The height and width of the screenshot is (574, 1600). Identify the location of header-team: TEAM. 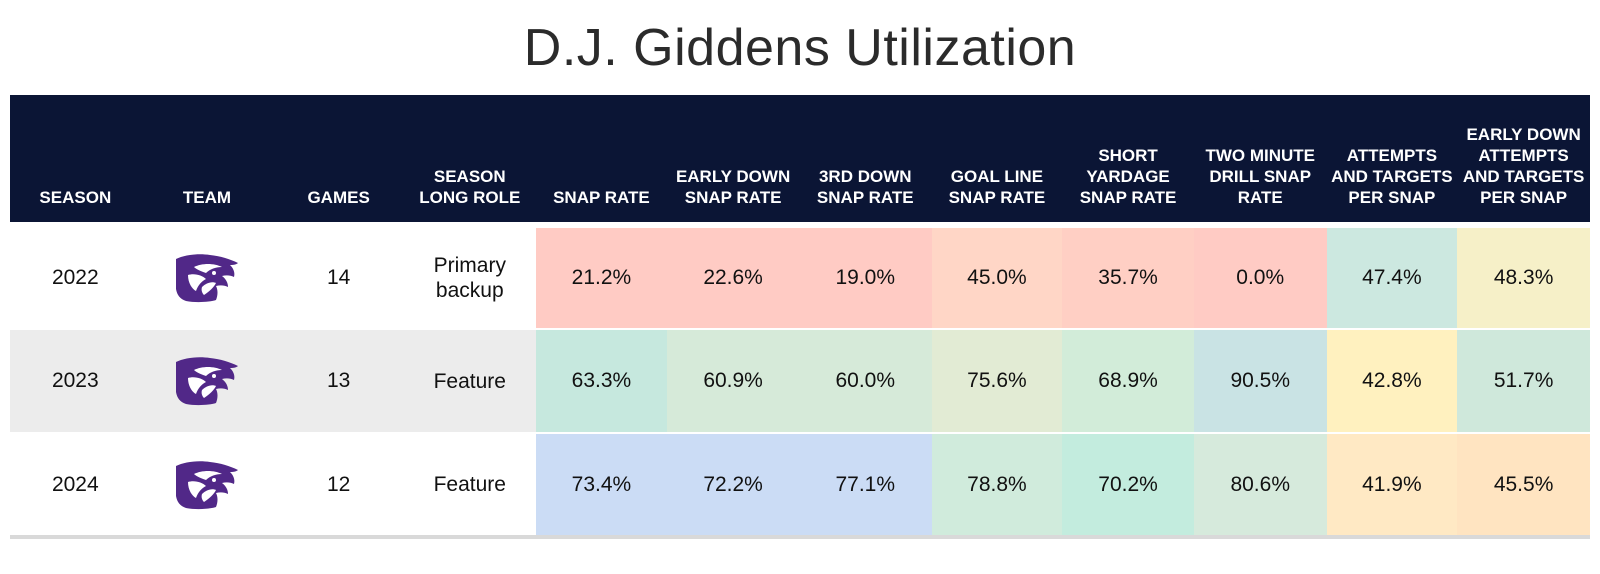
(207, 160).